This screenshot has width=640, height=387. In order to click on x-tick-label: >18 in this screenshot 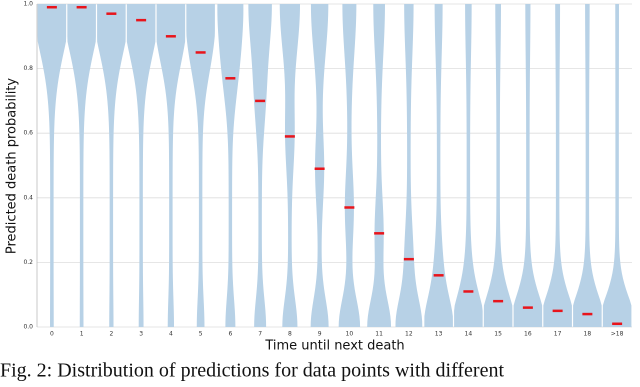, I will do `click(617, 334)`.